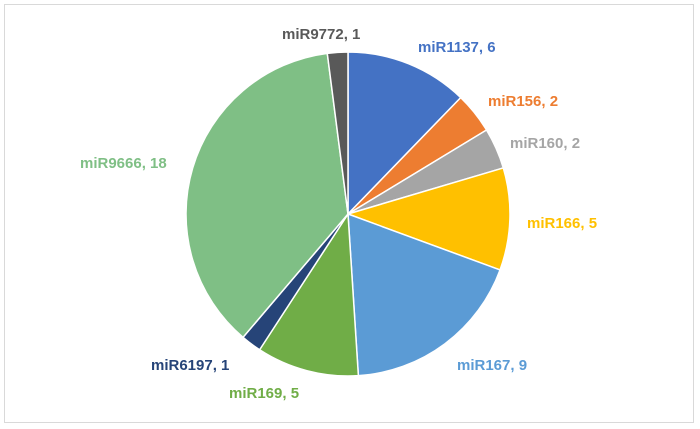  I want to click on data-label-mir9772: miR9772, 1, so click(321, 34).